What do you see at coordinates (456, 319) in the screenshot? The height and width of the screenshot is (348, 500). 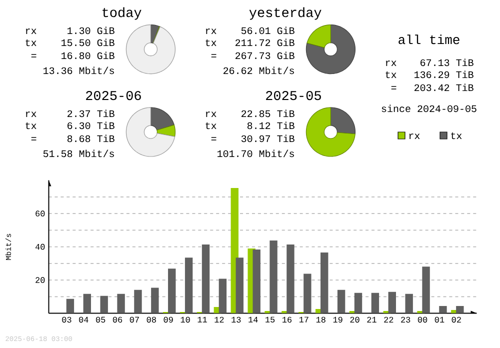 I see `x-tick-label: 02` at bounding box center [456, 319].